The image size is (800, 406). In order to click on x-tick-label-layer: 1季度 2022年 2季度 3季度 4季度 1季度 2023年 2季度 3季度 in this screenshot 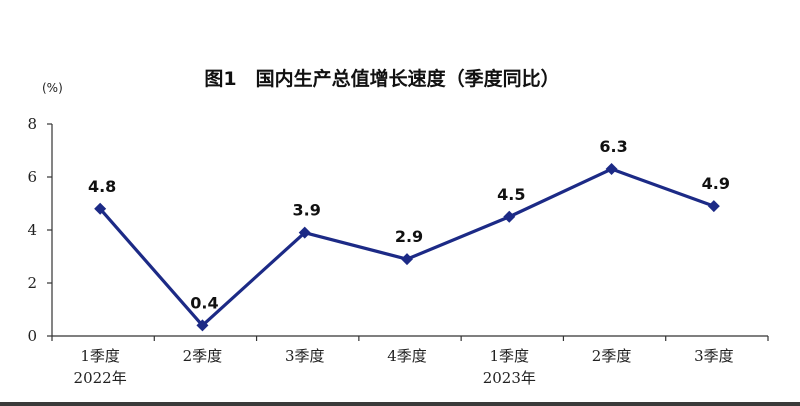, I will do `click(404, 367)`.